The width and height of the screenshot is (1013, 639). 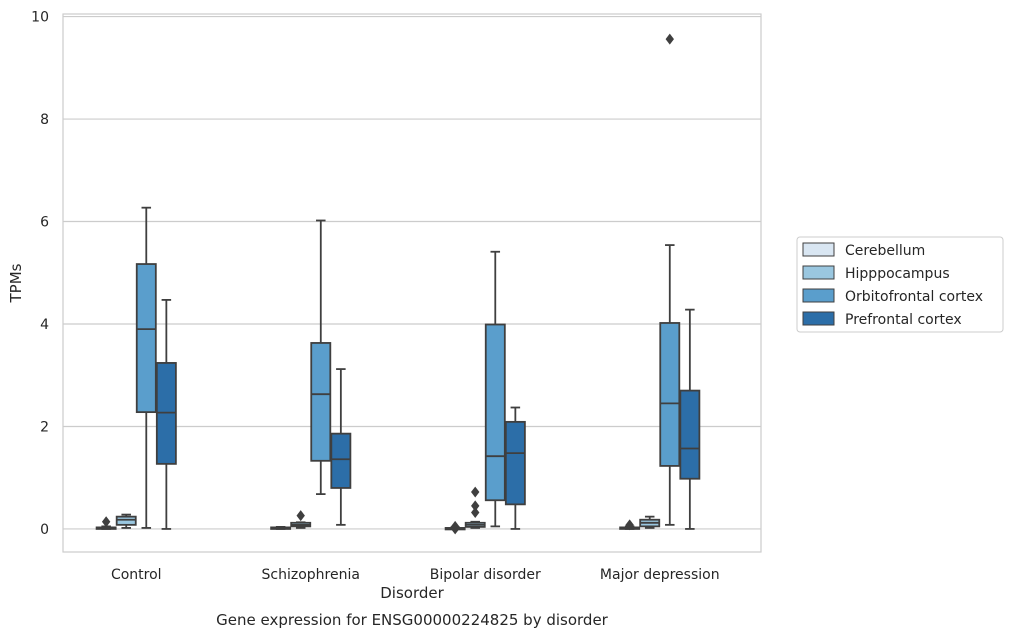 What do you see at coordinates (44, 530) in the screenshot?
I see `y-tick-label: 0` at bounding box center [44, 530].